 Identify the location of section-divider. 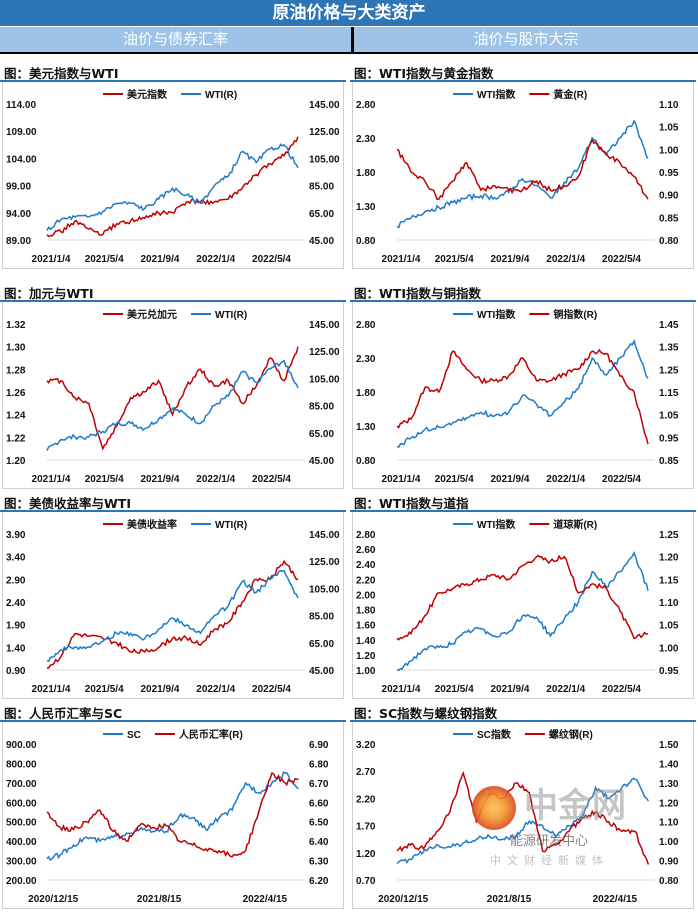
(352, 40).